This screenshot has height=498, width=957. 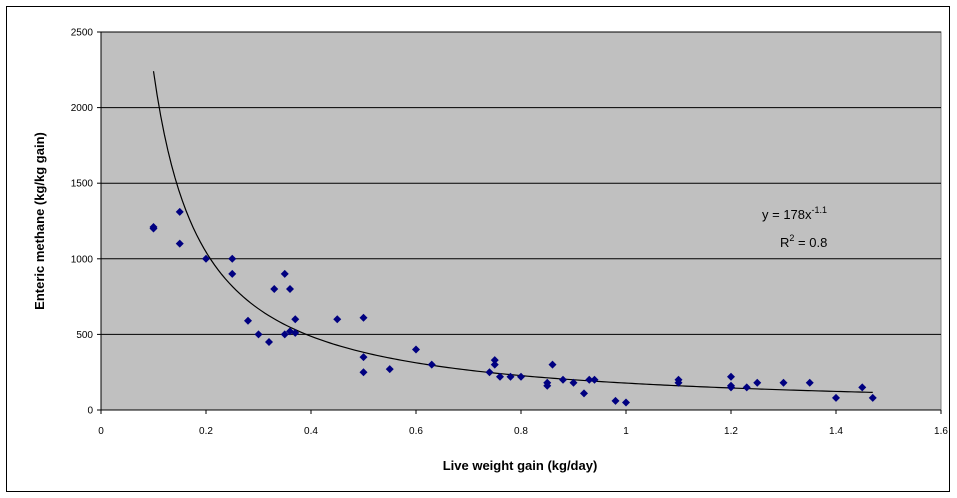 I want to click on r-squared-value: = 0.8, so click(x=810, y=242).